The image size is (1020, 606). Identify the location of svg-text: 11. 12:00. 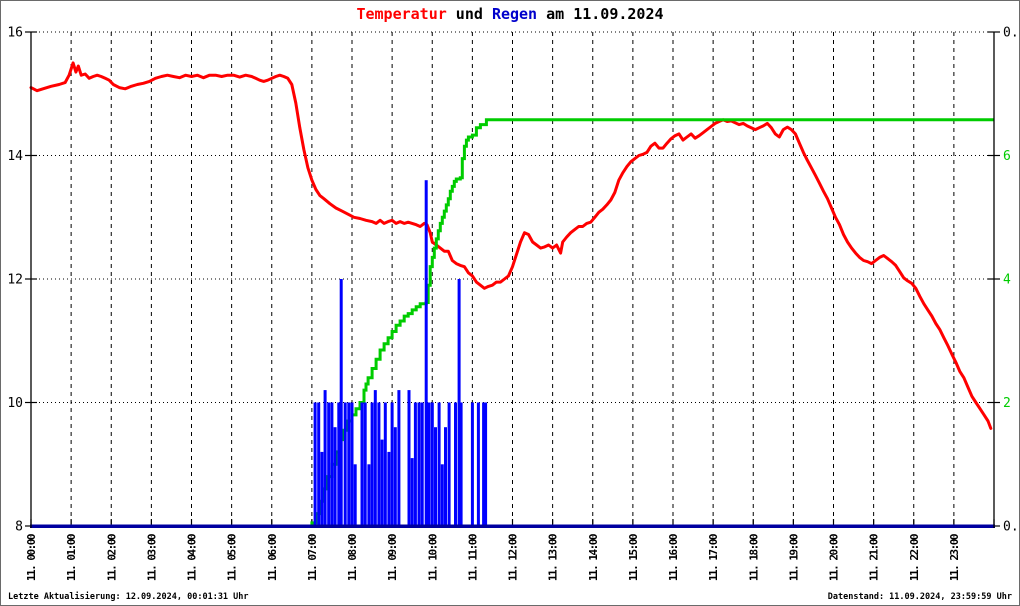
(513, 557).